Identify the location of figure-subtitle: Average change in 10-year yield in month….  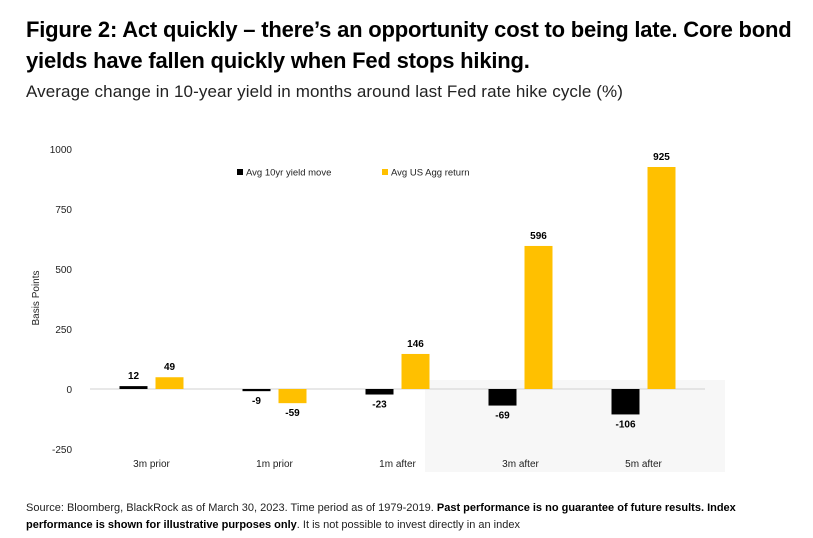
(325, 91).